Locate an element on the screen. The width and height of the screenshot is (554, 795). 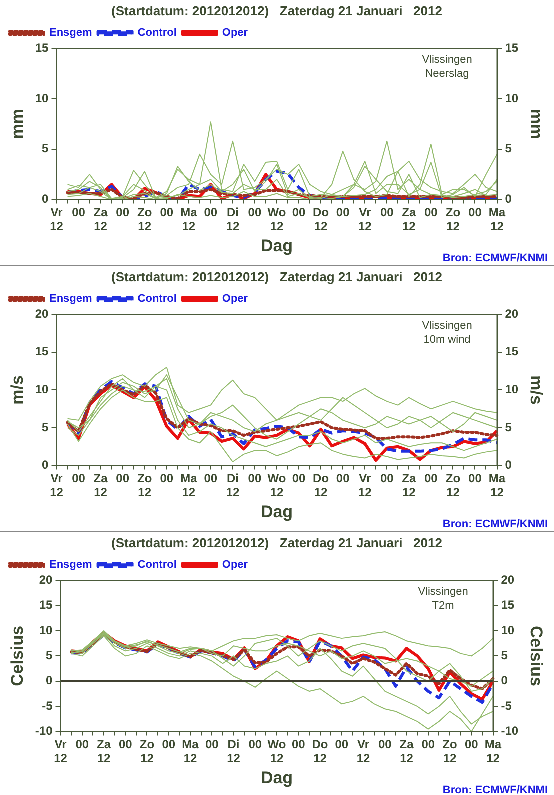
y2-axis-title: mm is located at coordinates (536, 124).